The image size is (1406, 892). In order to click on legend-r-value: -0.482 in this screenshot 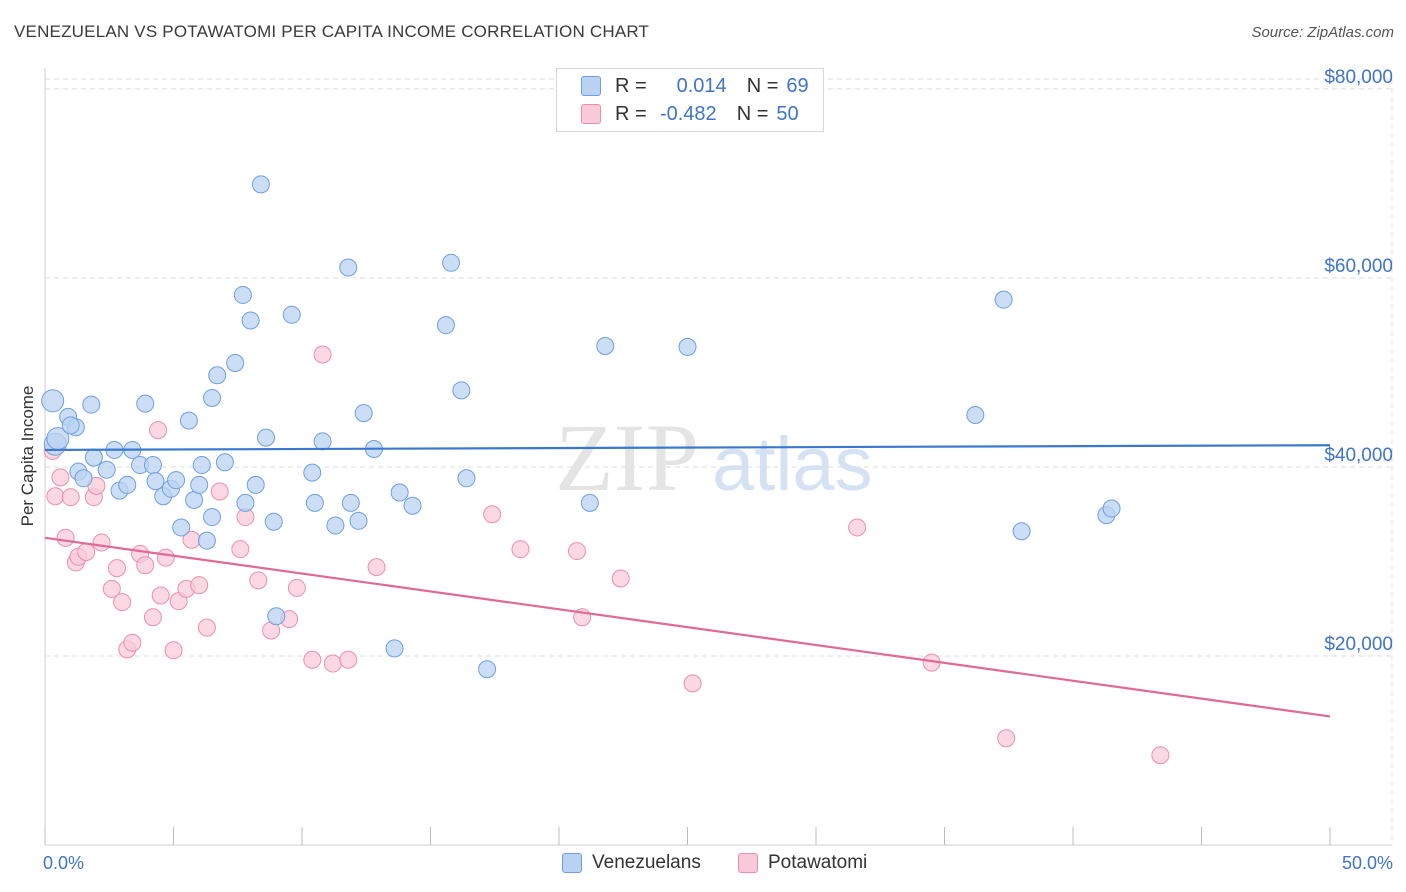, I will do `click(688, 113)`.